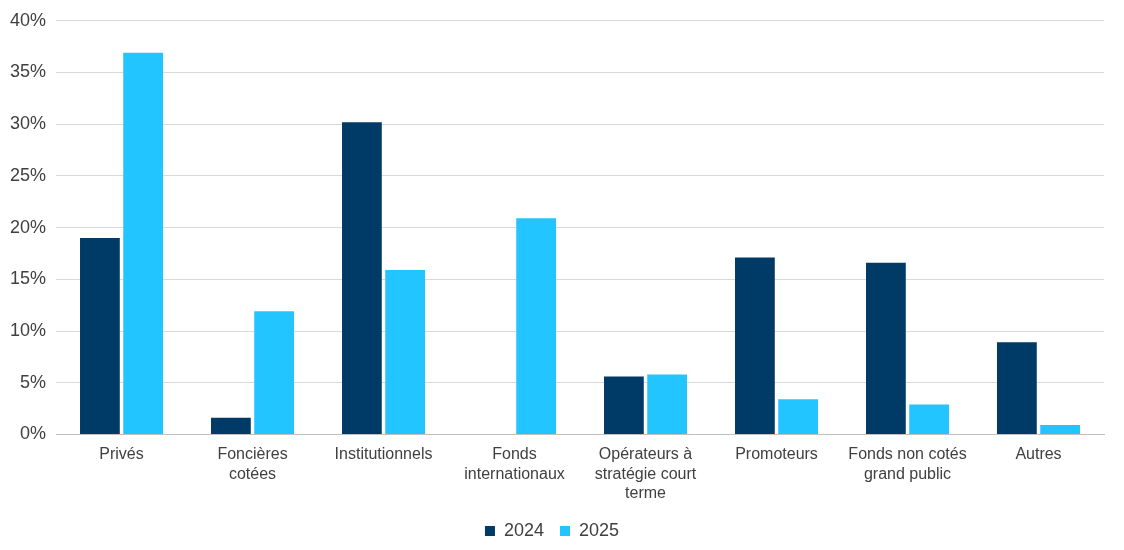  I want to click on x-tick-label: Autres, so click(1038, 454).